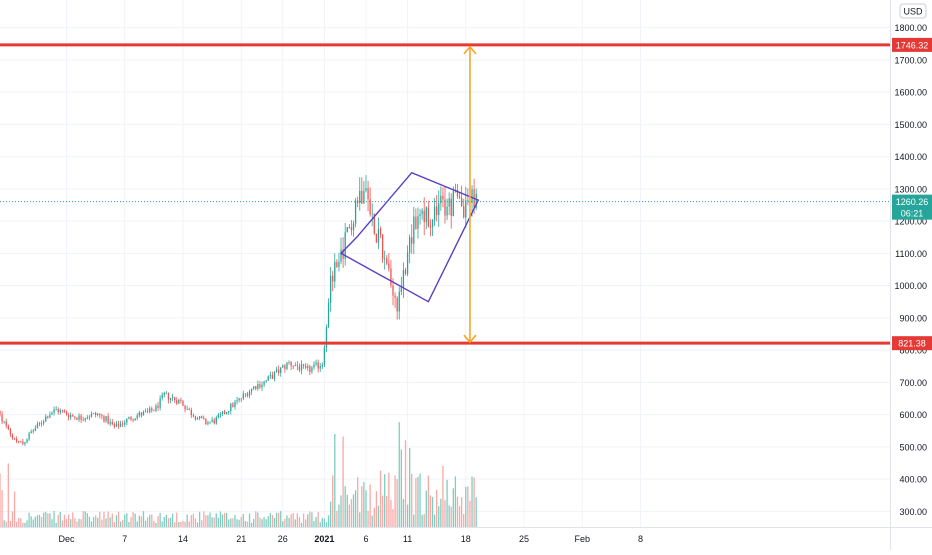 This screenshot has height=555, width=932. I want to click on y-tick-label: 1500.00, so click(910, 125).